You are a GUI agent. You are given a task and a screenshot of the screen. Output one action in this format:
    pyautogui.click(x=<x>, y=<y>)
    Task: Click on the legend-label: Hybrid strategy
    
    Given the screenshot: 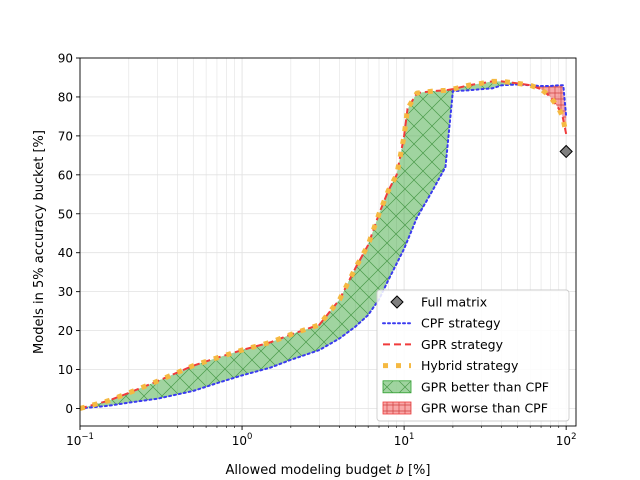 What is the action you would take?
    pyautogui.click(x=470, y=365)
    